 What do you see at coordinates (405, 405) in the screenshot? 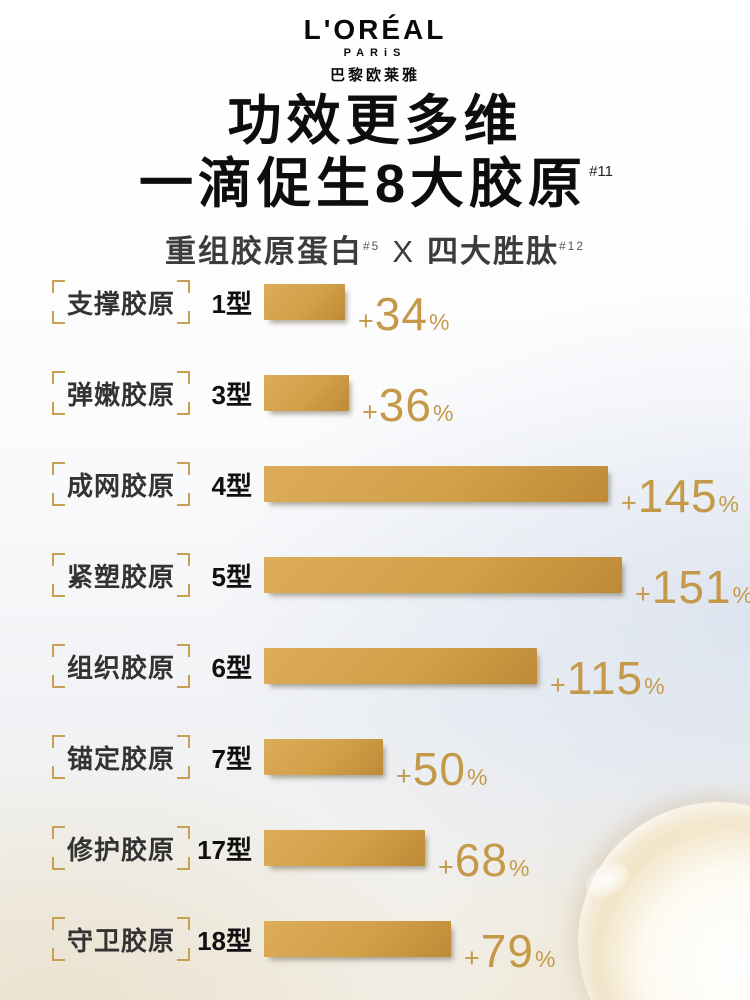
I see `percent-number: 36` at bounding box center [405, 405].